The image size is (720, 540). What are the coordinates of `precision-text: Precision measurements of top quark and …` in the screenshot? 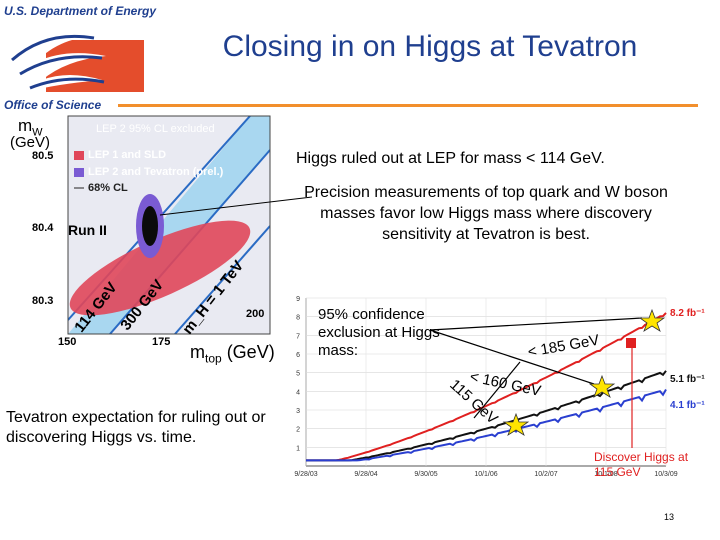 It's located at (486, 213).